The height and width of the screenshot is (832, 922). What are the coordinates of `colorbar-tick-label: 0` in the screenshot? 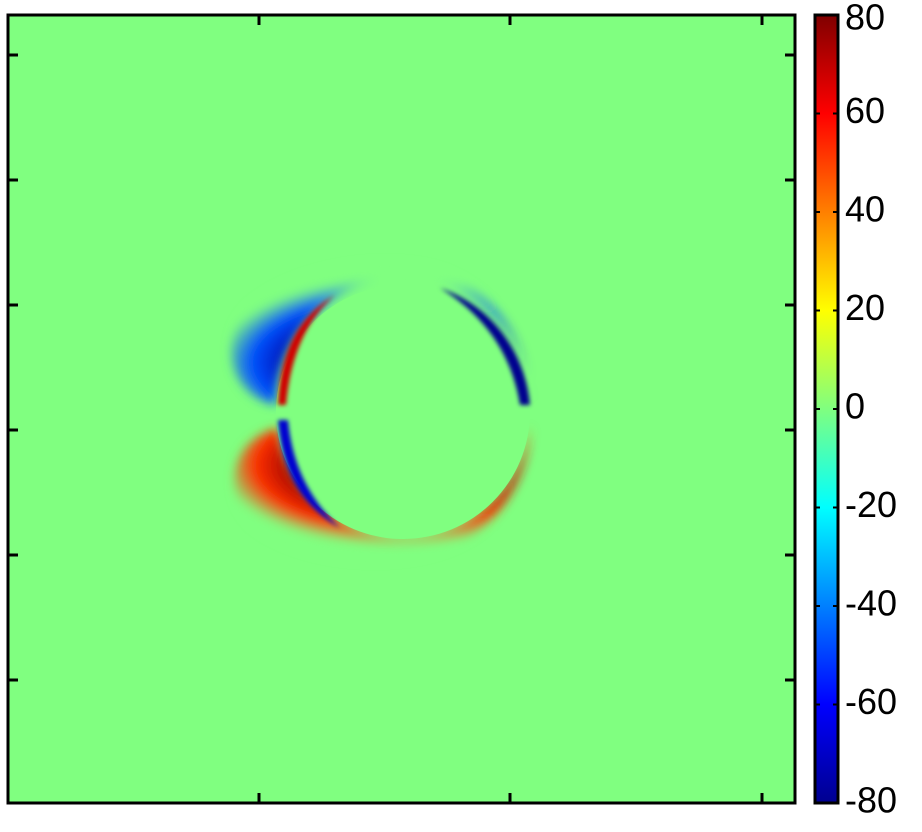 It's located at (855, 406).